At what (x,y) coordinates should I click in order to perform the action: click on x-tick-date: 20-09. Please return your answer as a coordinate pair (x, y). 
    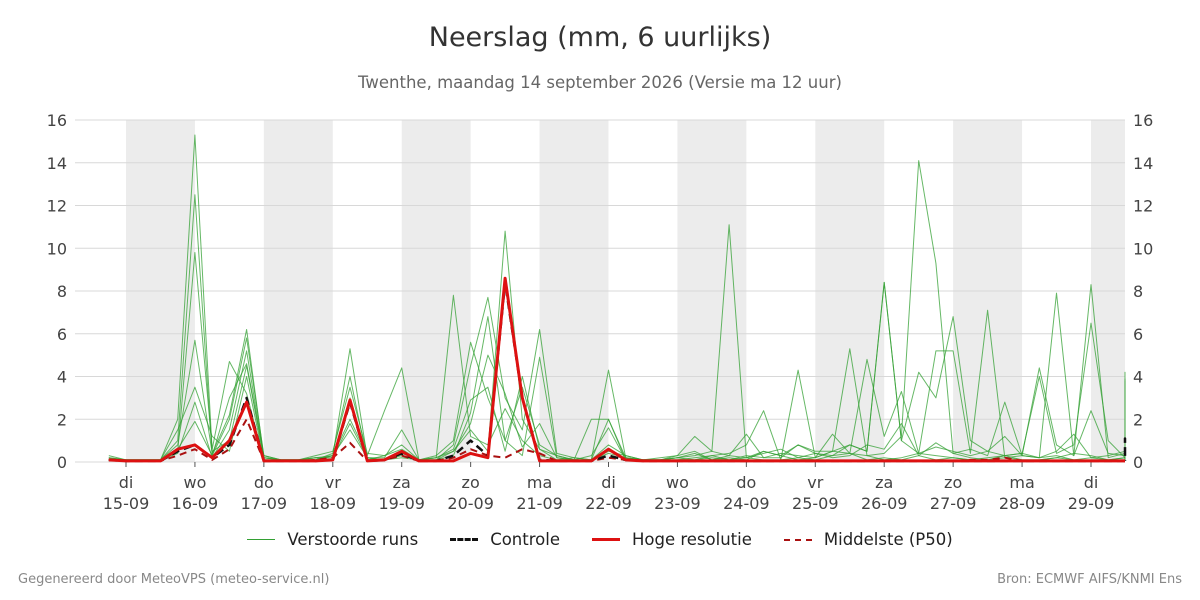
    Looking at the image, I should click on (470, 503).